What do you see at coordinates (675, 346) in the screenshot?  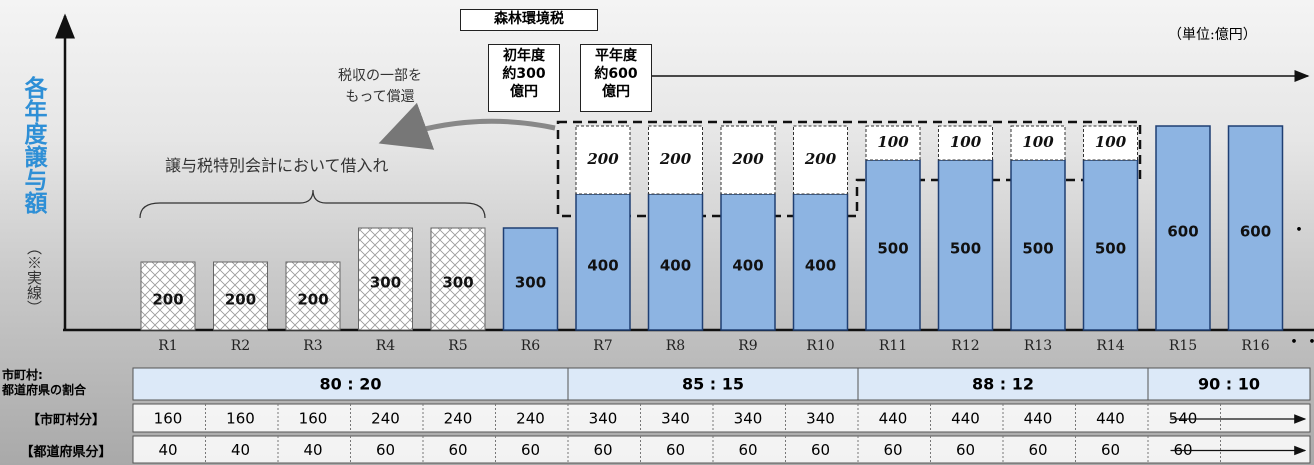 I see `x-tick-label: R8` at bounding box center [675, 346].